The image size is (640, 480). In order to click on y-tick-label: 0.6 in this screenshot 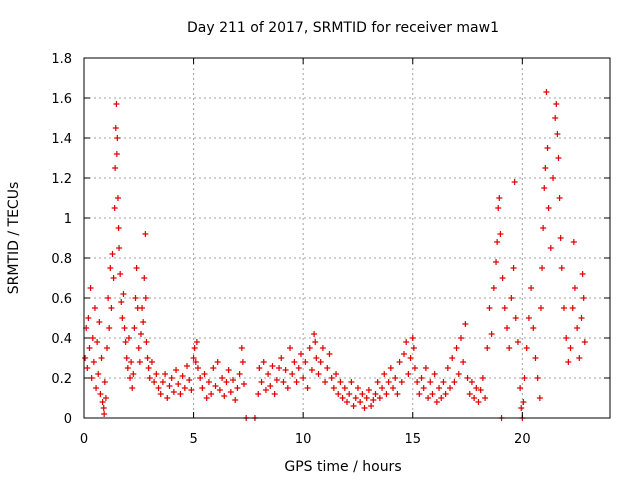, I will do `click(61, 299)`.